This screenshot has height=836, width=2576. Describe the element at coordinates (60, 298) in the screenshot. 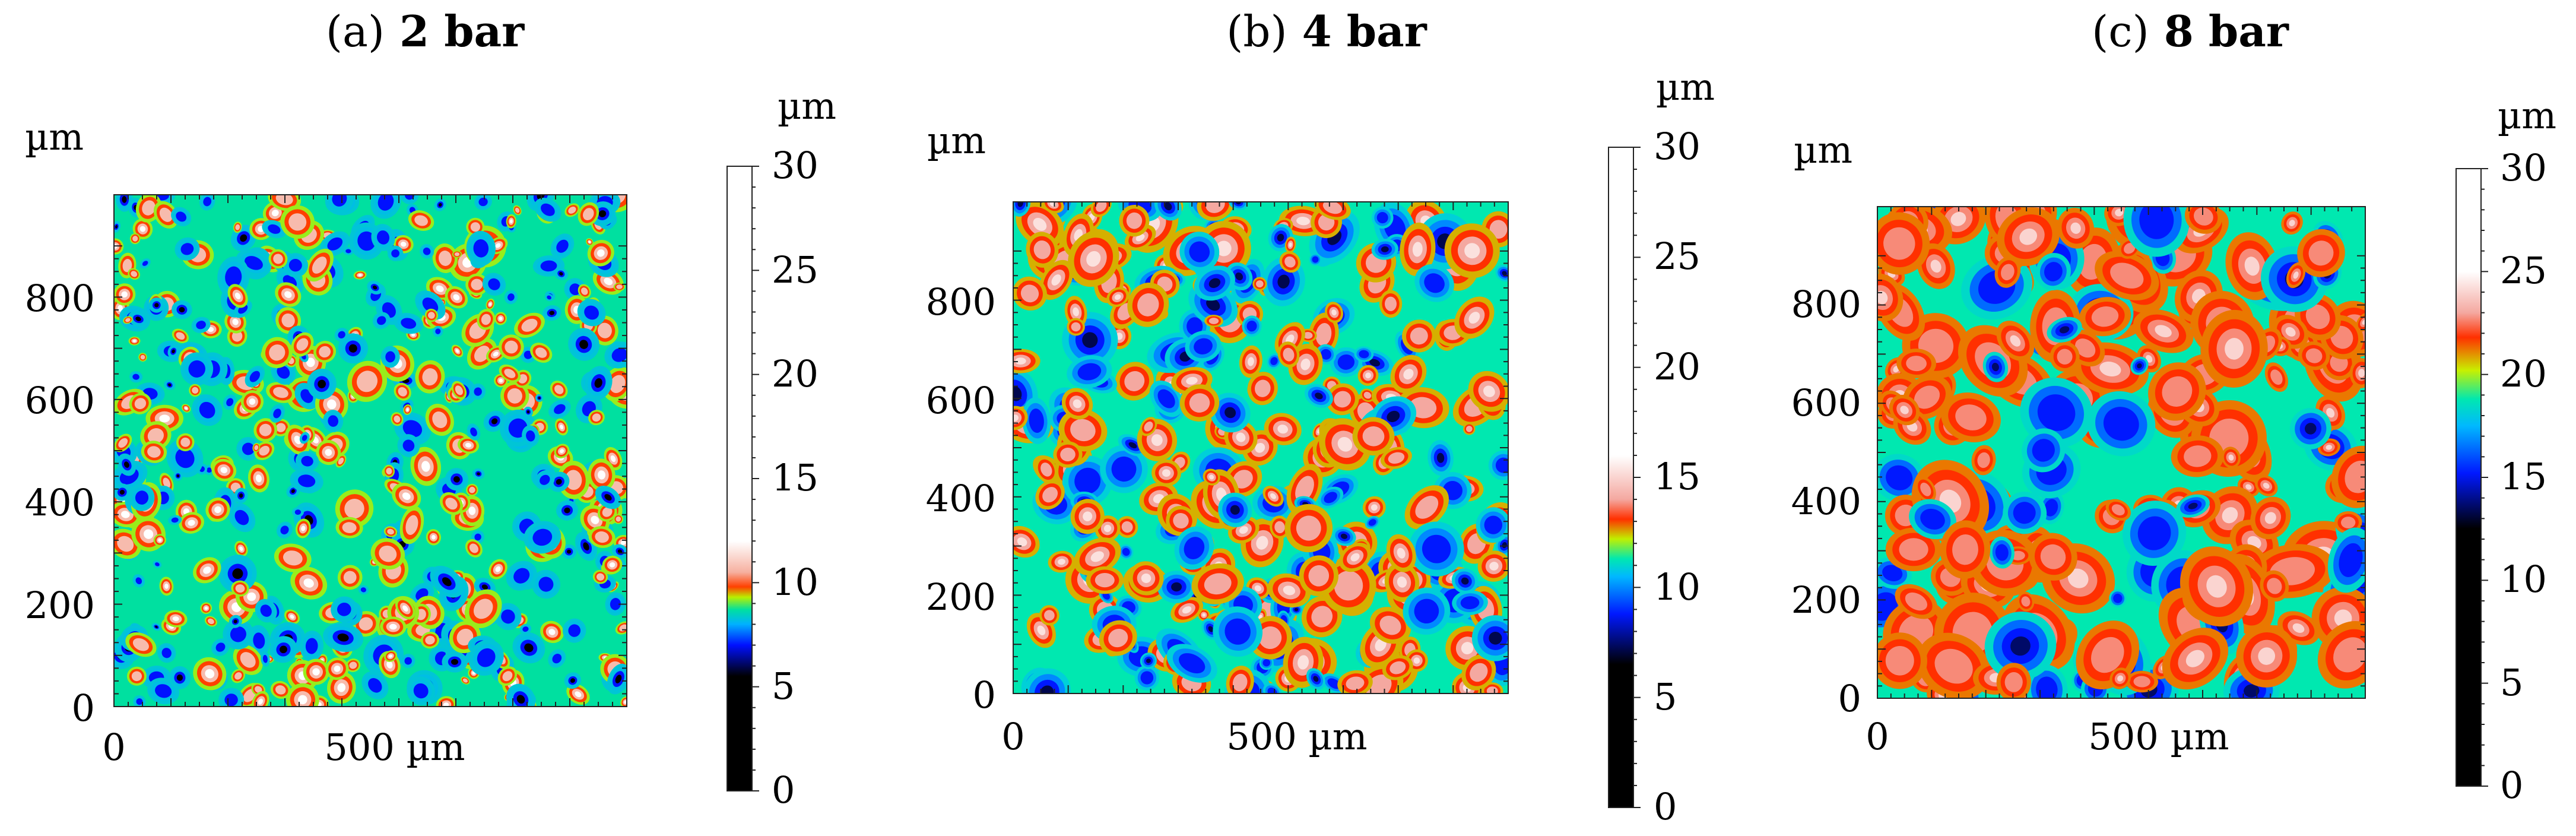

I see `panel-a-y-tick-800: 800` at that location.